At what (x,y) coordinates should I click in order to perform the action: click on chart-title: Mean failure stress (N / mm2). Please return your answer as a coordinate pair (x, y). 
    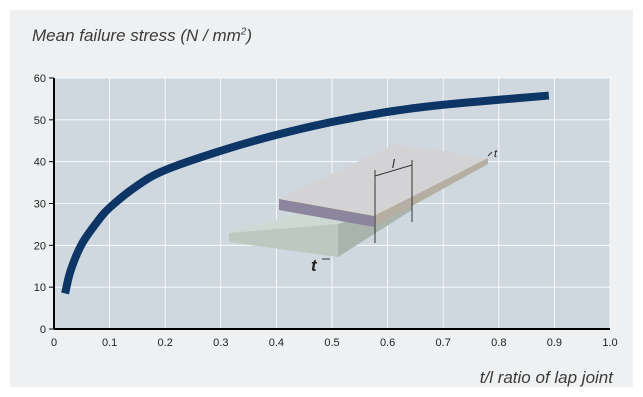
    Looking at the image, I should click on (142, 36).